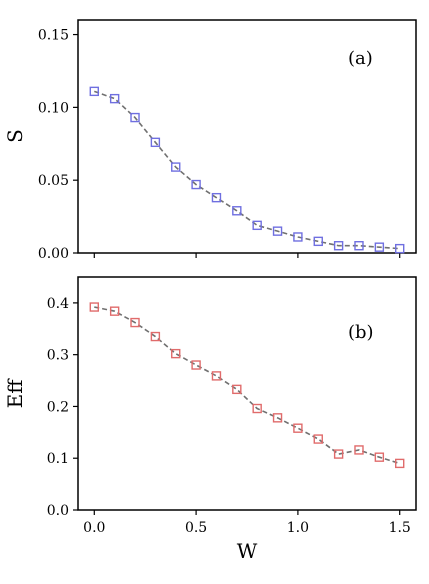 The height and width of the screenshot is (584, 429). Describe the element at coordinates (58, 511) in the screenshot. I see `panel-b-y-tick-label: 0.0` at that location.